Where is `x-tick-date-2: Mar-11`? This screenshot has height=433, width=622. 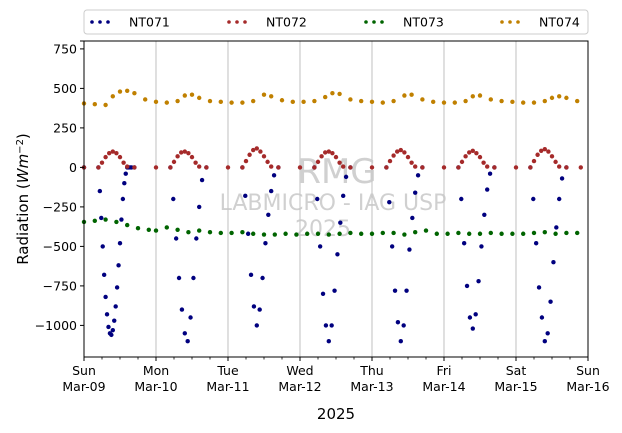 x-tick-date-2: Mar-11 is located at coordinates (227, 386).